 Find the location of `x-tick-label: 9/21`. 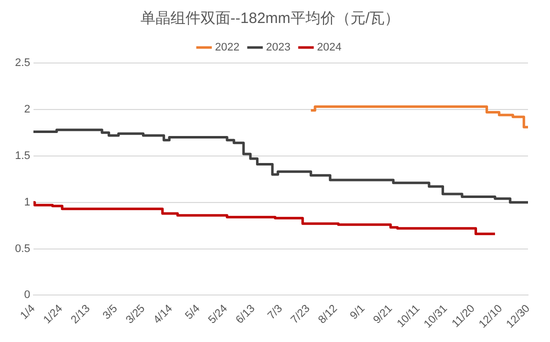

x-tick-label: 9/21 is located at coordinates (383, 314).